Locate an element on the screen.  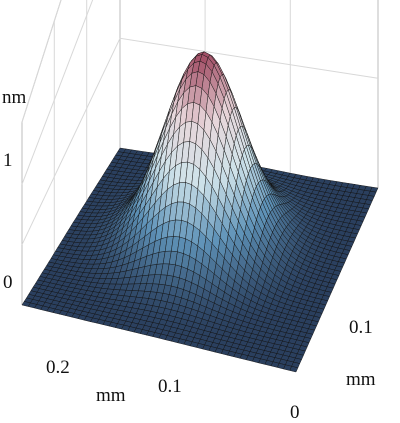
y-axis-label: mm is located at coordinates (361, 379).